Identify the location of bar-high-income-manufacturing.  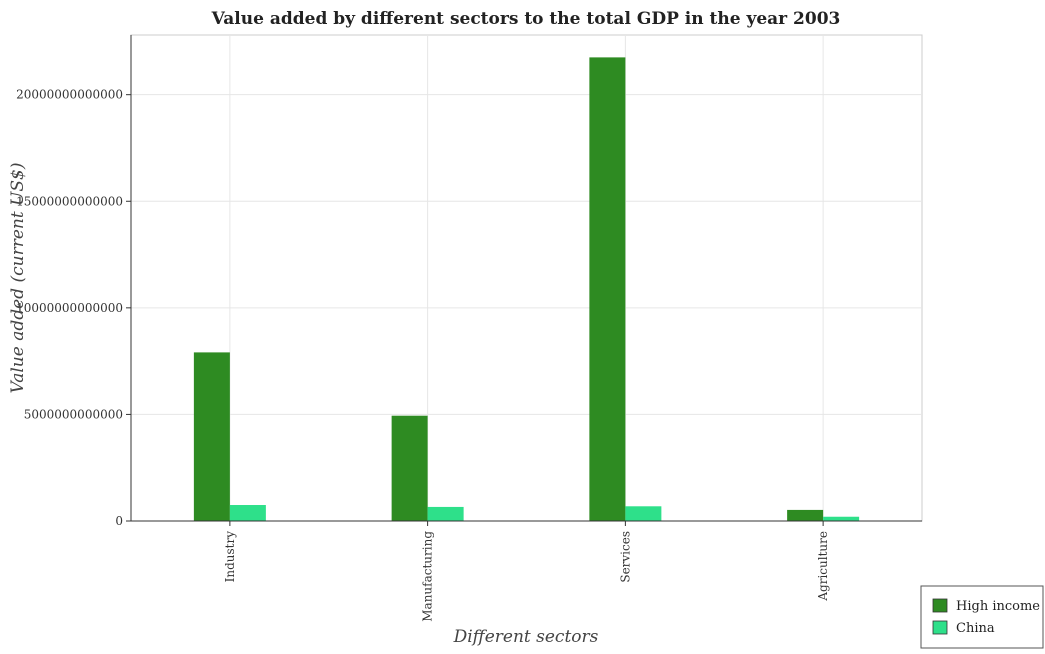
(409, 468).